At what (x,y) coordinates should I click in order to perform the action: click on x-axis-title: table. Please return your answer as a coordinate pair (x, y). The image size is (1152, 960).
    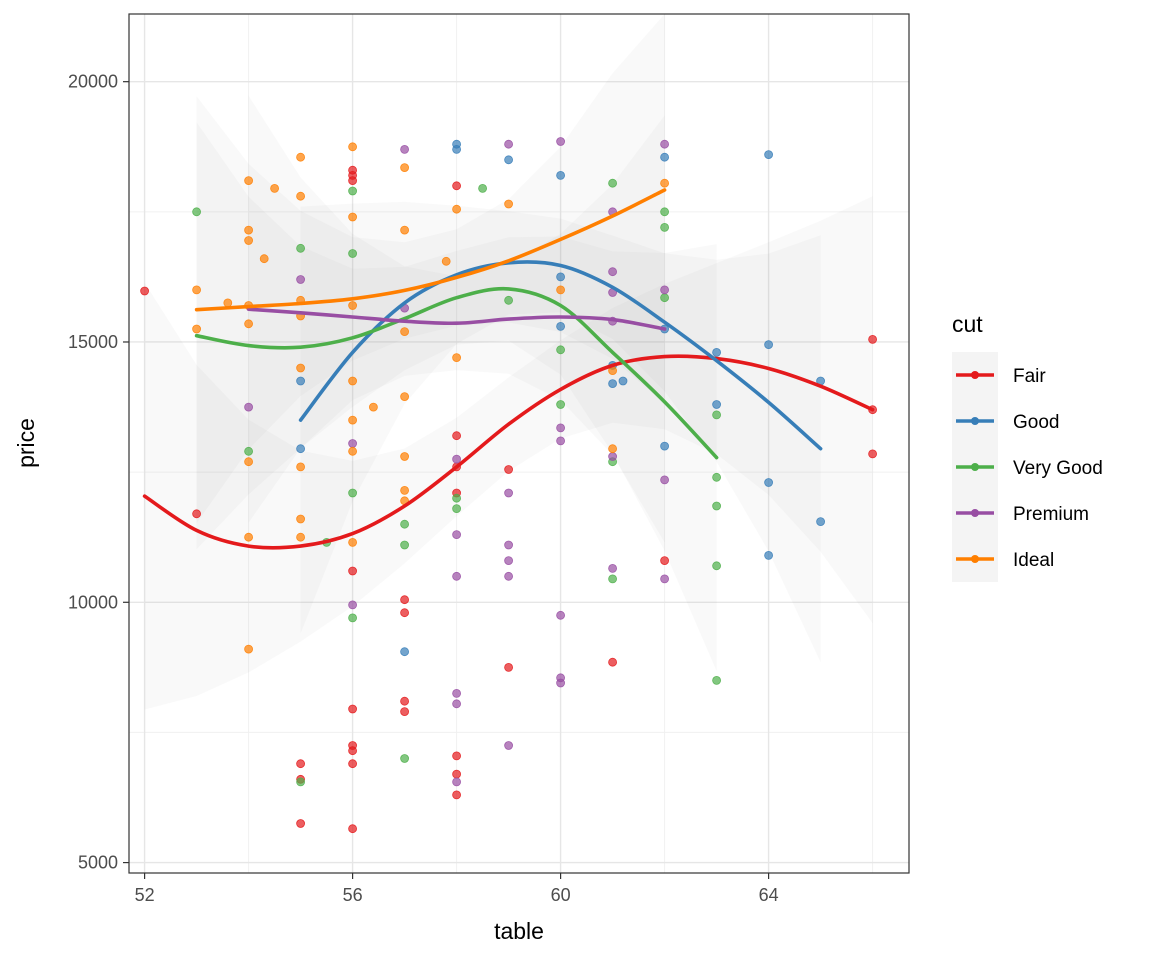
    Looking at the image, I should click on (519, 931).